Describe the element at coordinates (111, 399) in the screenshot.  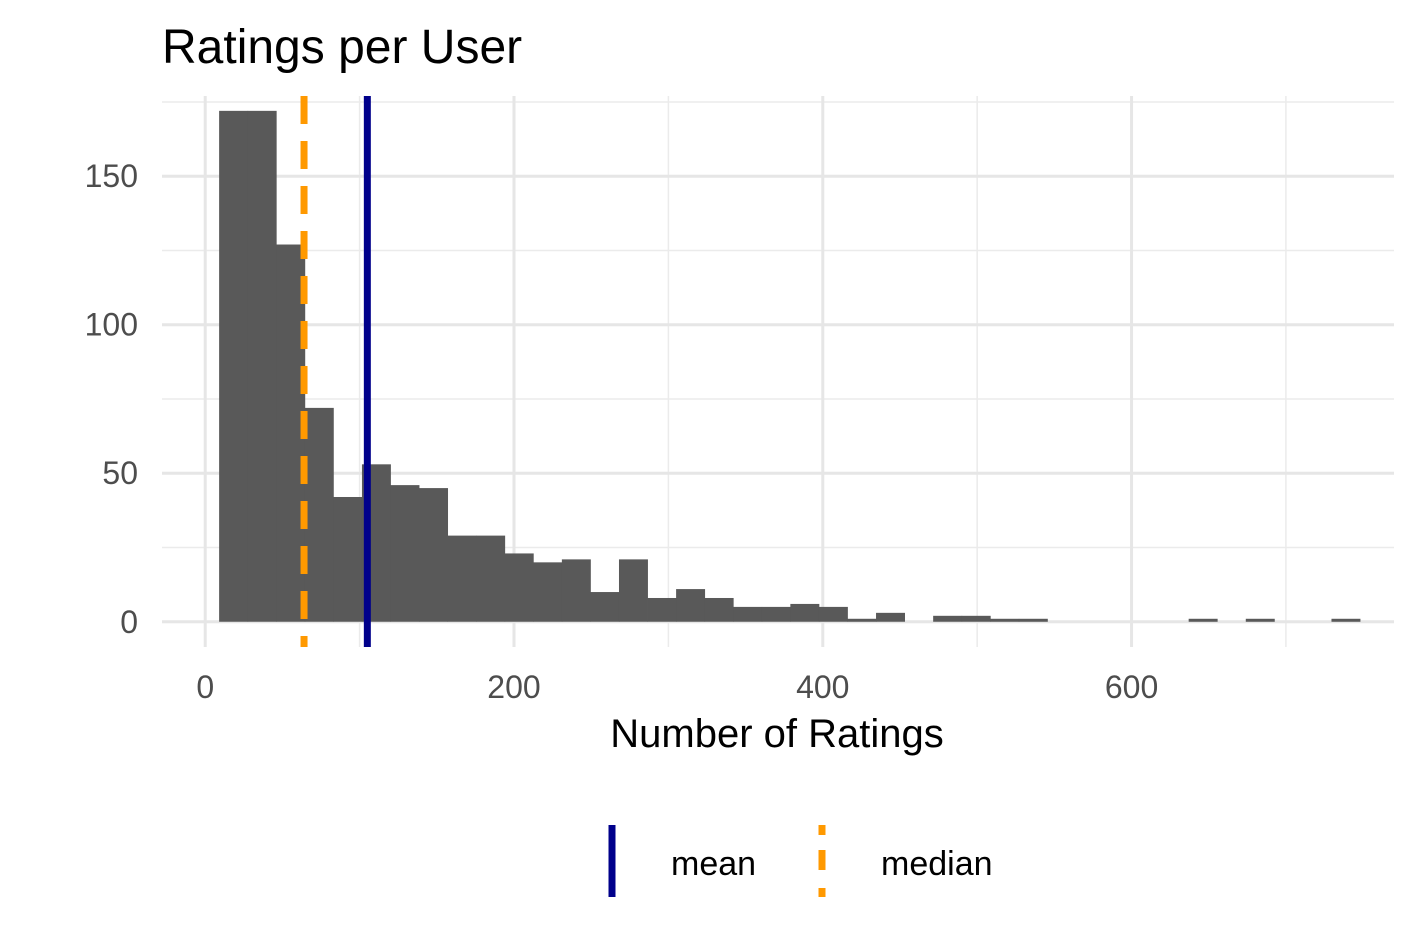
I see `y-axis-tick-labels: 0 50 100 150` at that location.